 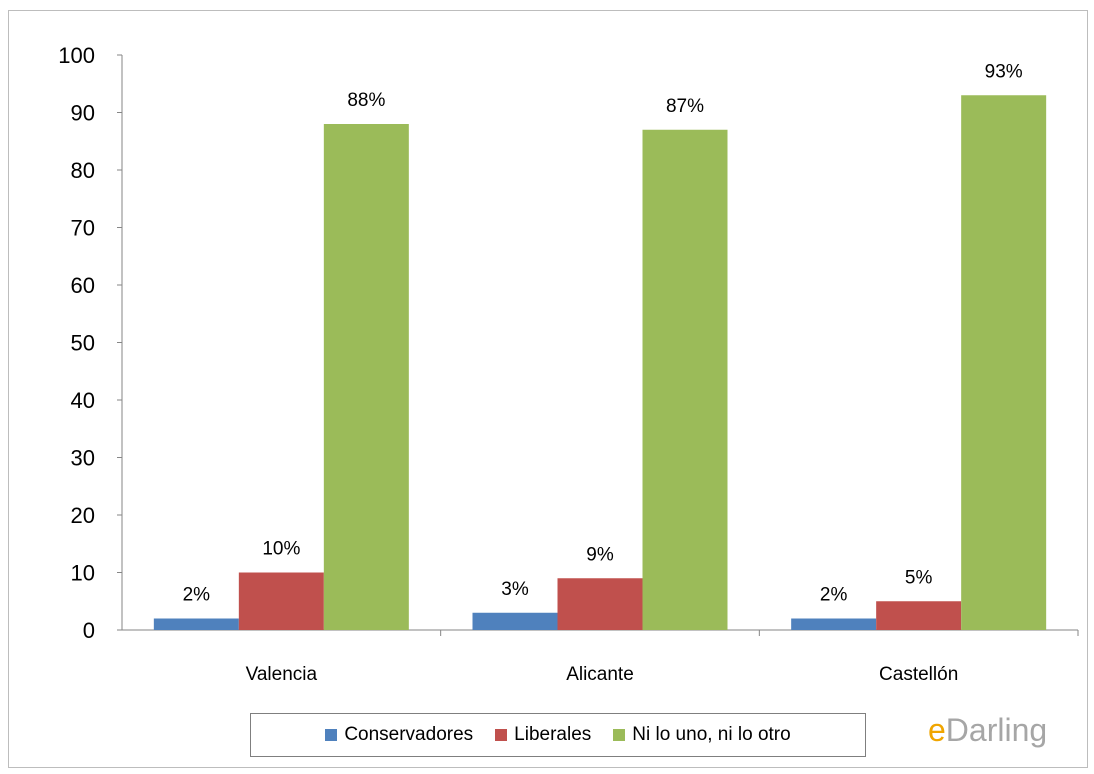 I want to click on data-label: 93%, so click(x=1004, y=71).